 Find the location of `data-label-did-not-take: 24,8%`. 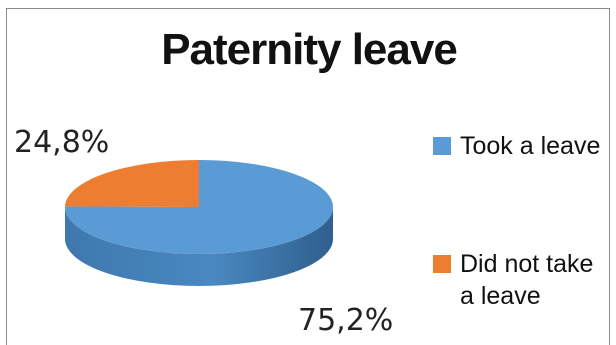

data-label-did-not-take: 24,8% is located at coordinates (61, 142).